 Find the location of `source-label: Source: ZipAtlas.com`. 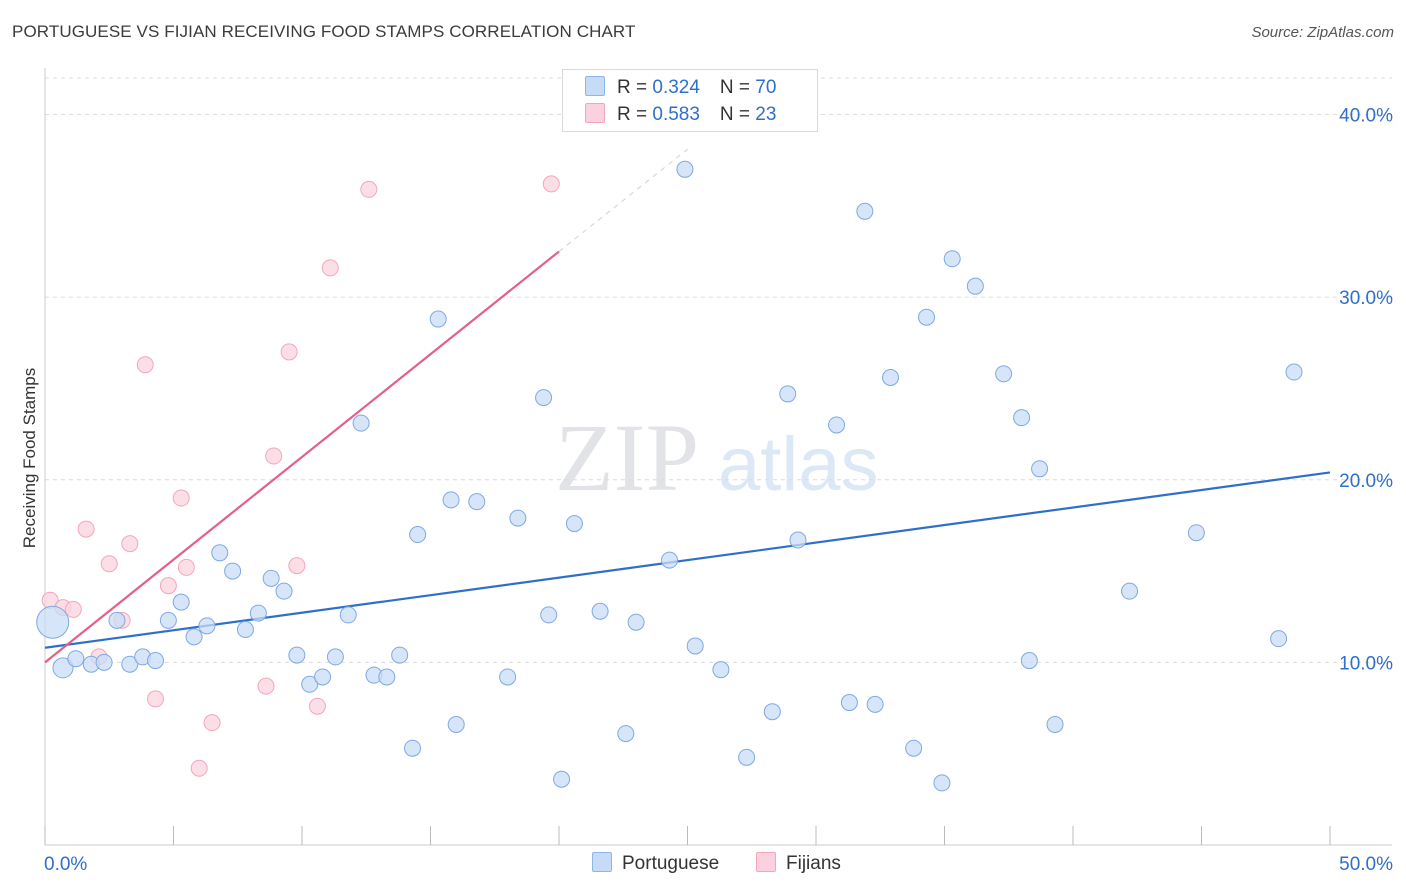

source-label: Source: ZipAtlas.com is located at coordinates (1322, 32).